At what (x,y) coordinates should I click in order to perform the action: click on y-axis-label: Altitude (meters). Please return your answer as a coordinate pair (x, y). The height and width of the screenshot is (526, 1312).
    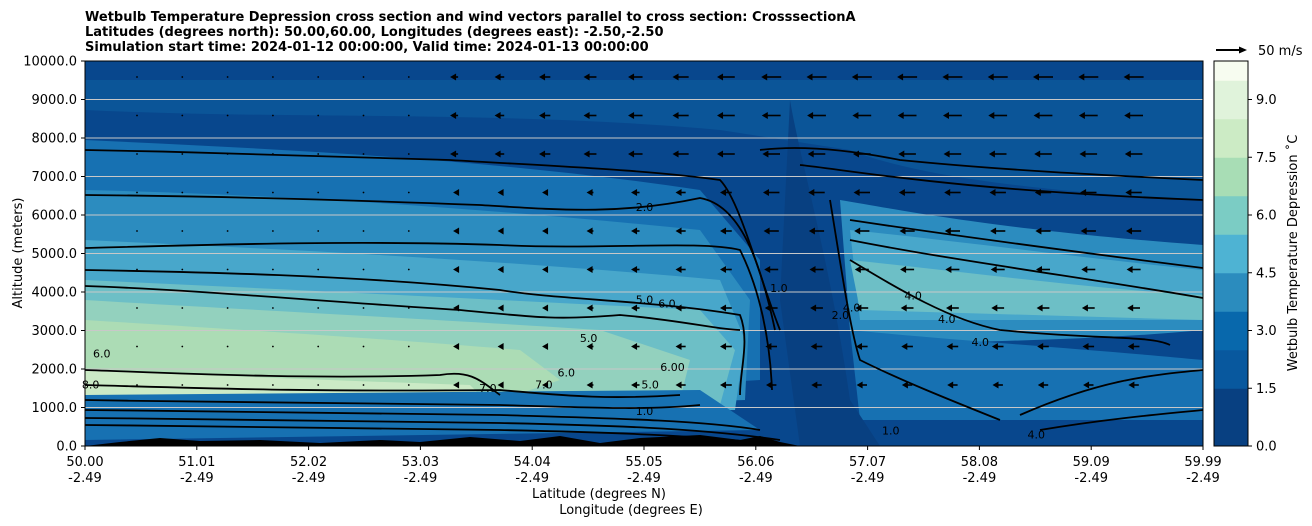
    Looking at the image, I should click on (18, 253).